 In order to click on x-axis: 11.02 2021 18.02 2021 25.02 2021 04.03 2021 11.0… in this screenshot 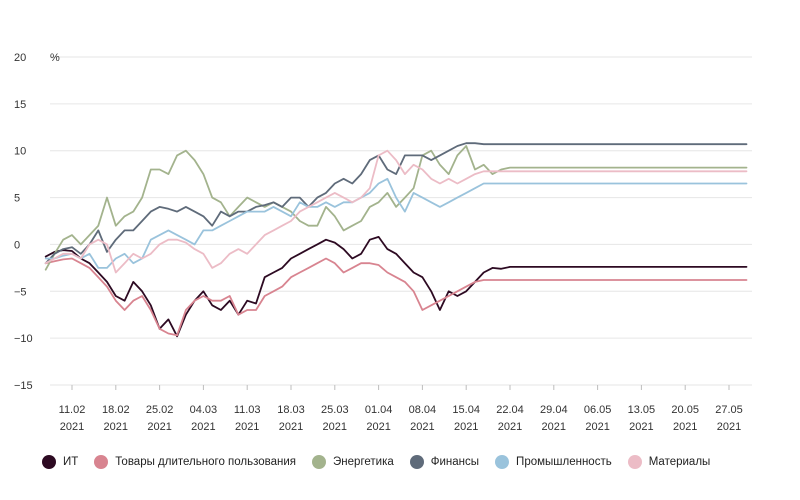, I will do `click(401, 409)`.